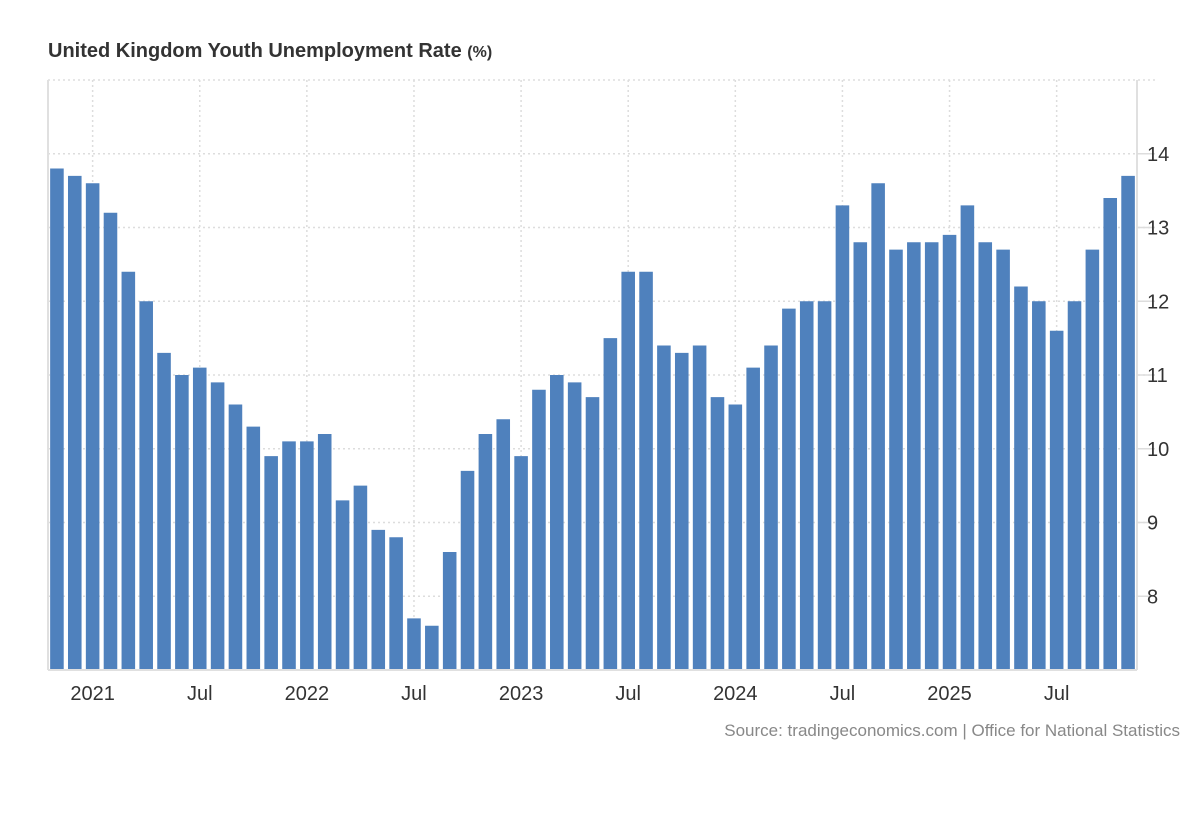 The width and height of the screenshot is (1200, 820). What do you see at coordinates (949, 694) in the screenshot?
I see `x-tick-label: 2025` at bounding box center [949, 694].